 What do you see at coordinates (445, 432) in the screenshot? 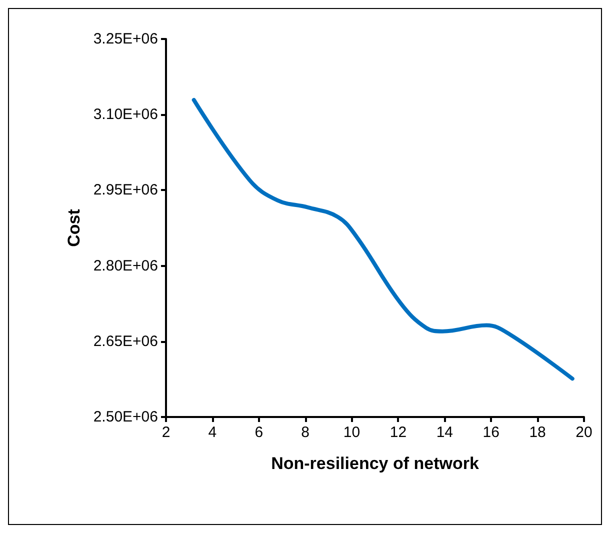
I see `x-tick-label: 14` at bounding box center [445, 432].